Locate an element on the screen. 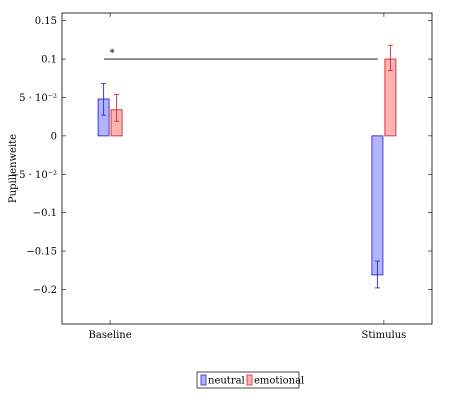 Image resolution: width=474 pixels, height=403 pixels. y-tick-label-2: 5 · 10⁻² is located at coordinates (38, 98).